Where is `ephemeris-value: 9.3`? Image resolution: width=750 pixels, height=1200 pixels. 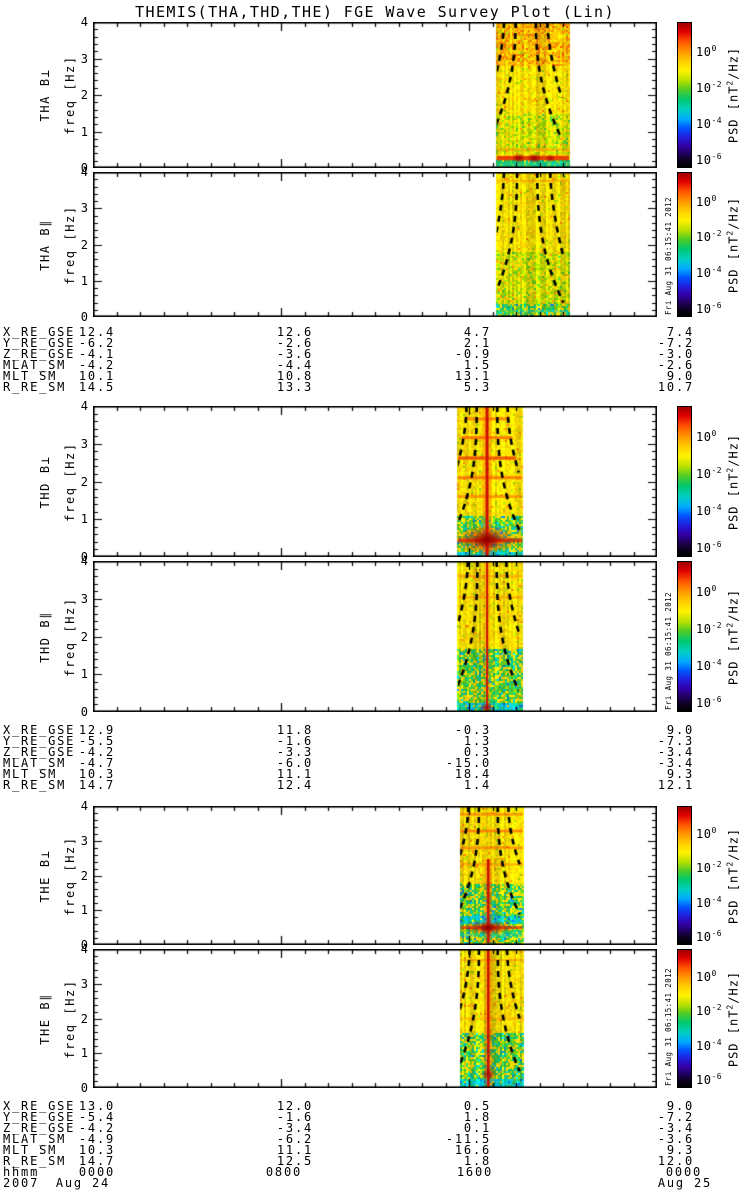 ephemeris-value: 9.3 is located at coordinates (680, 774).